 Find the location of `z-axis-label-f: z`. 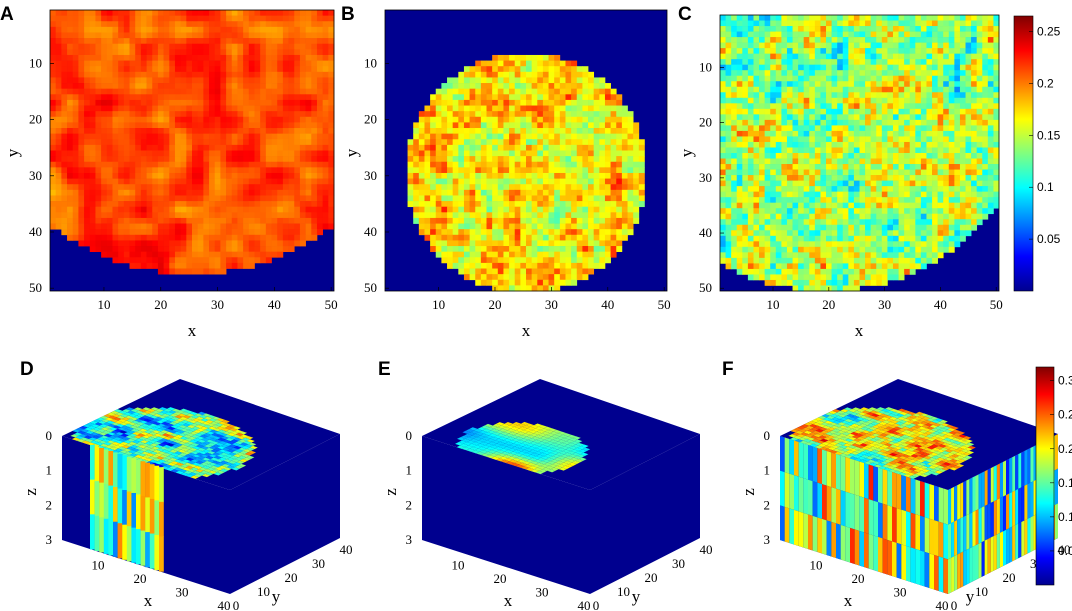

z-axis-label-f: z is located at coordinates (748, 492).